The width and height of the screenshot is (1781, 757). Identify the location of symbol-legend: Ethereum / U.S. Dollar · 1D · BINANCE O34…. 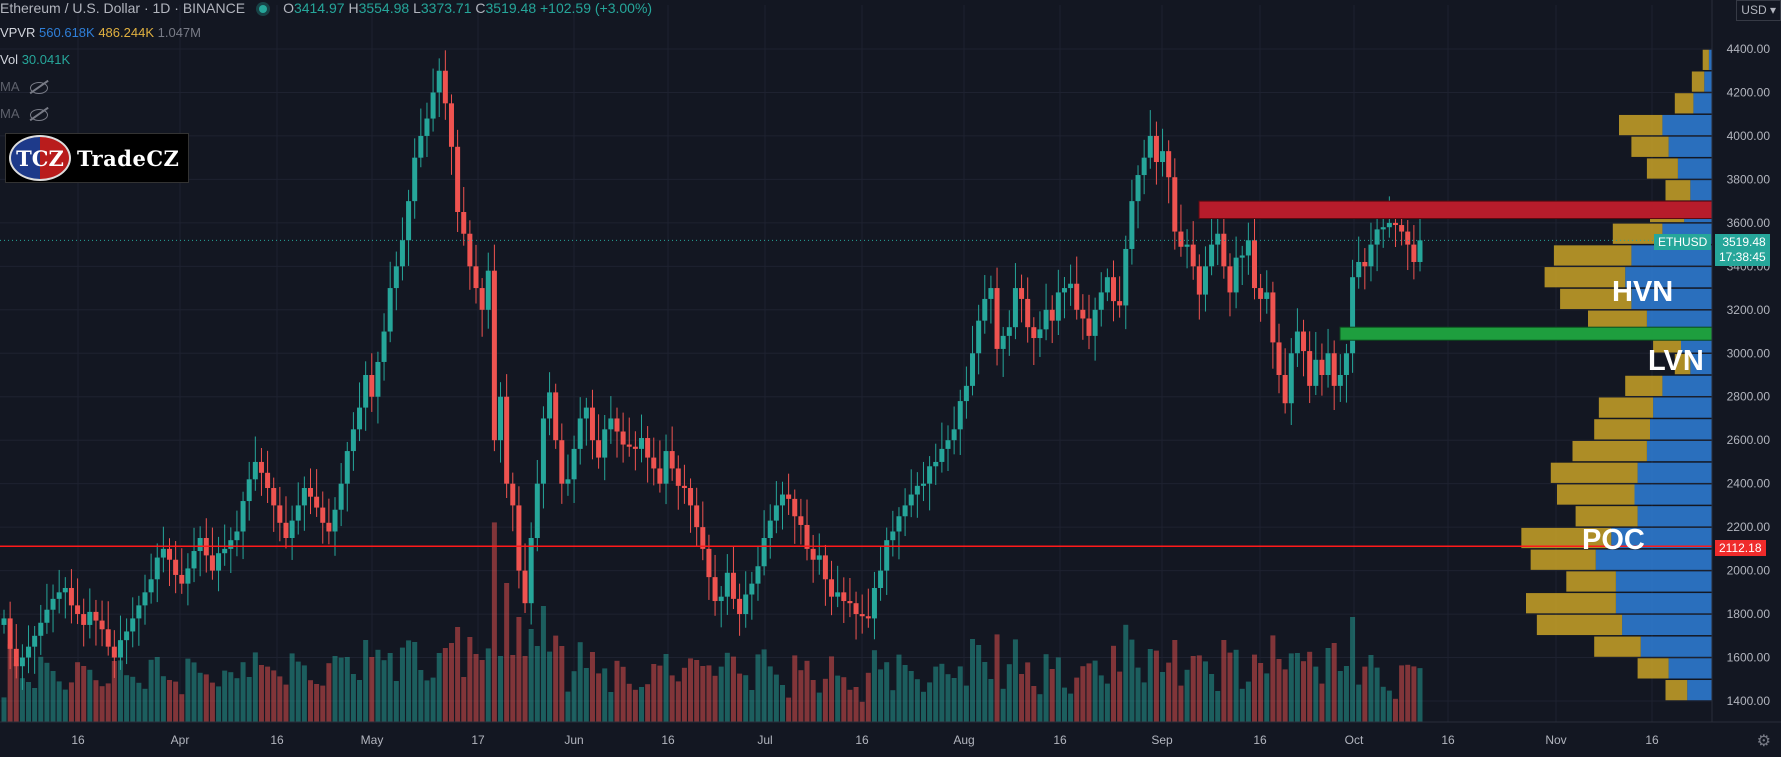
(326, 9).